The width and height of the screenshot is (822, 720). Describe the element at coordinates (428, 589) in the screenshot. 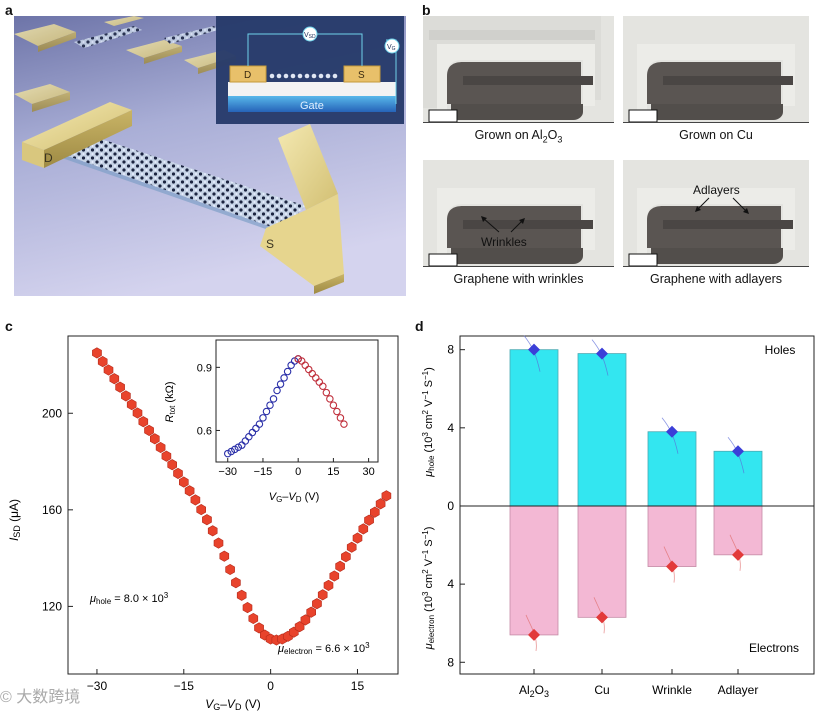

I see `y-axis-label-electrons: μelectron (103 cm2 V−1 S−1)` at that location.